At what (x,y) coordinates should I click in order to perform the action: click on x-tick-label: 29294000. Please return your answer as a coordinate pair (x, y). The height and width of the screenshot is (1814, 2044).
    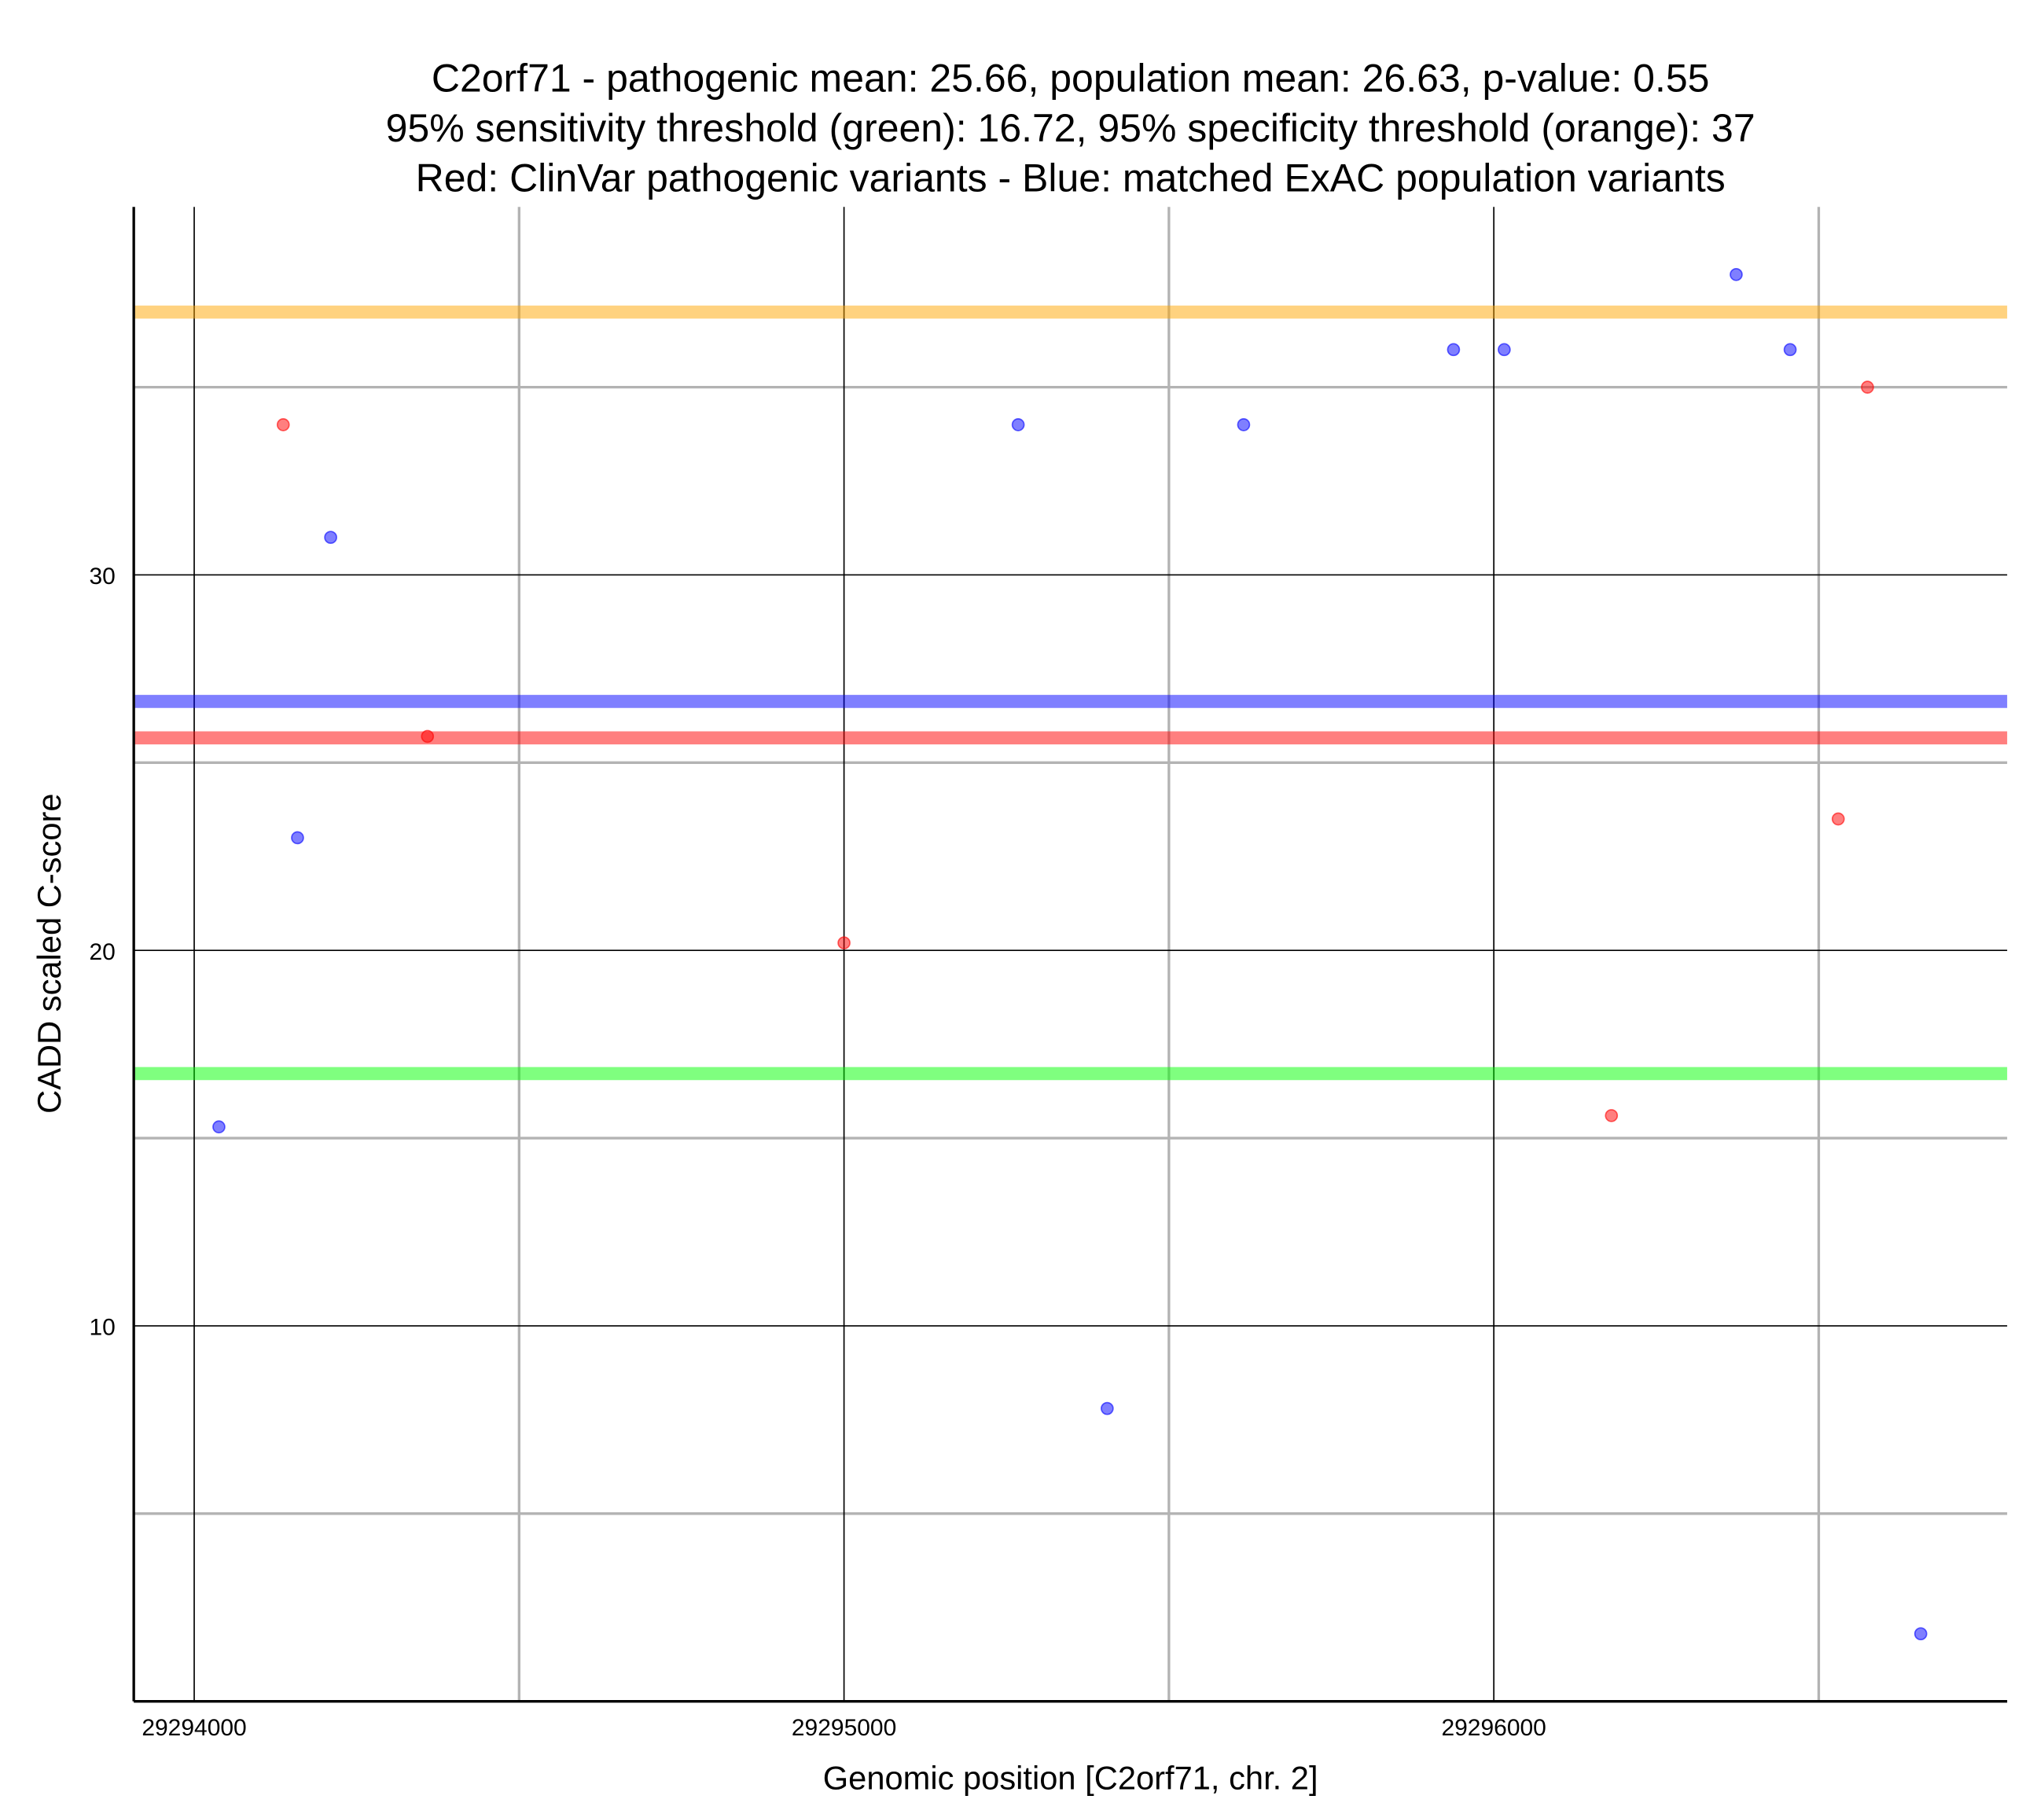
    Looking at the image, I should click on (194, 1728).